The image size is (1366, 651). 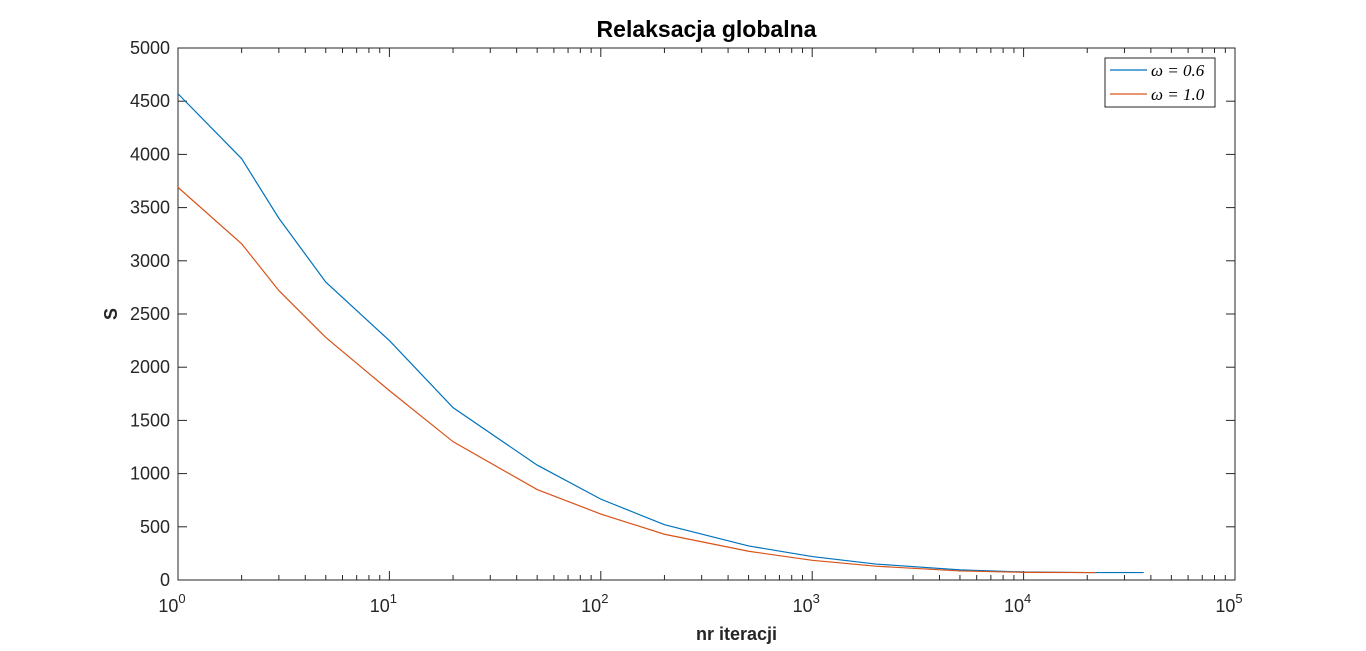 I want to click on y-tick-label: 0, so click(x=165, y=580).